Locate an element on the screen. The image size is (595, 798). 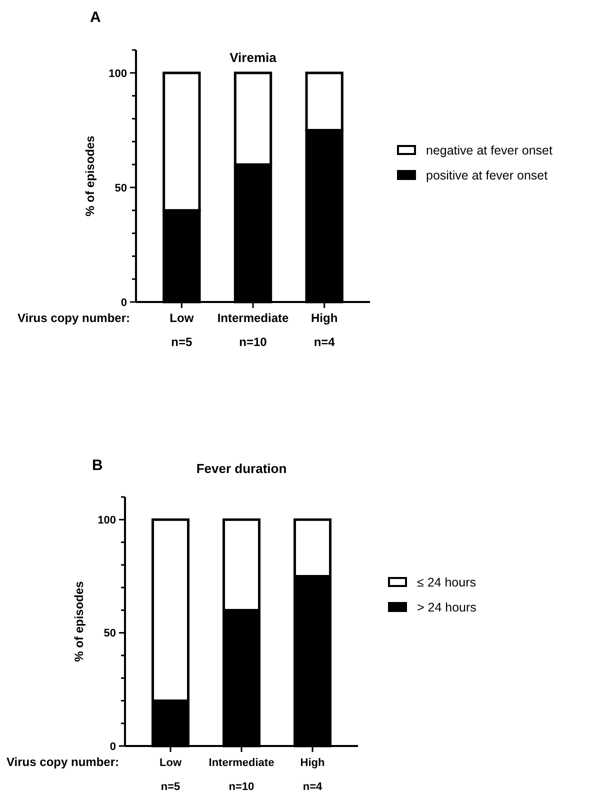
legend-label: > 24 hours is located at coordinates (446, 607).